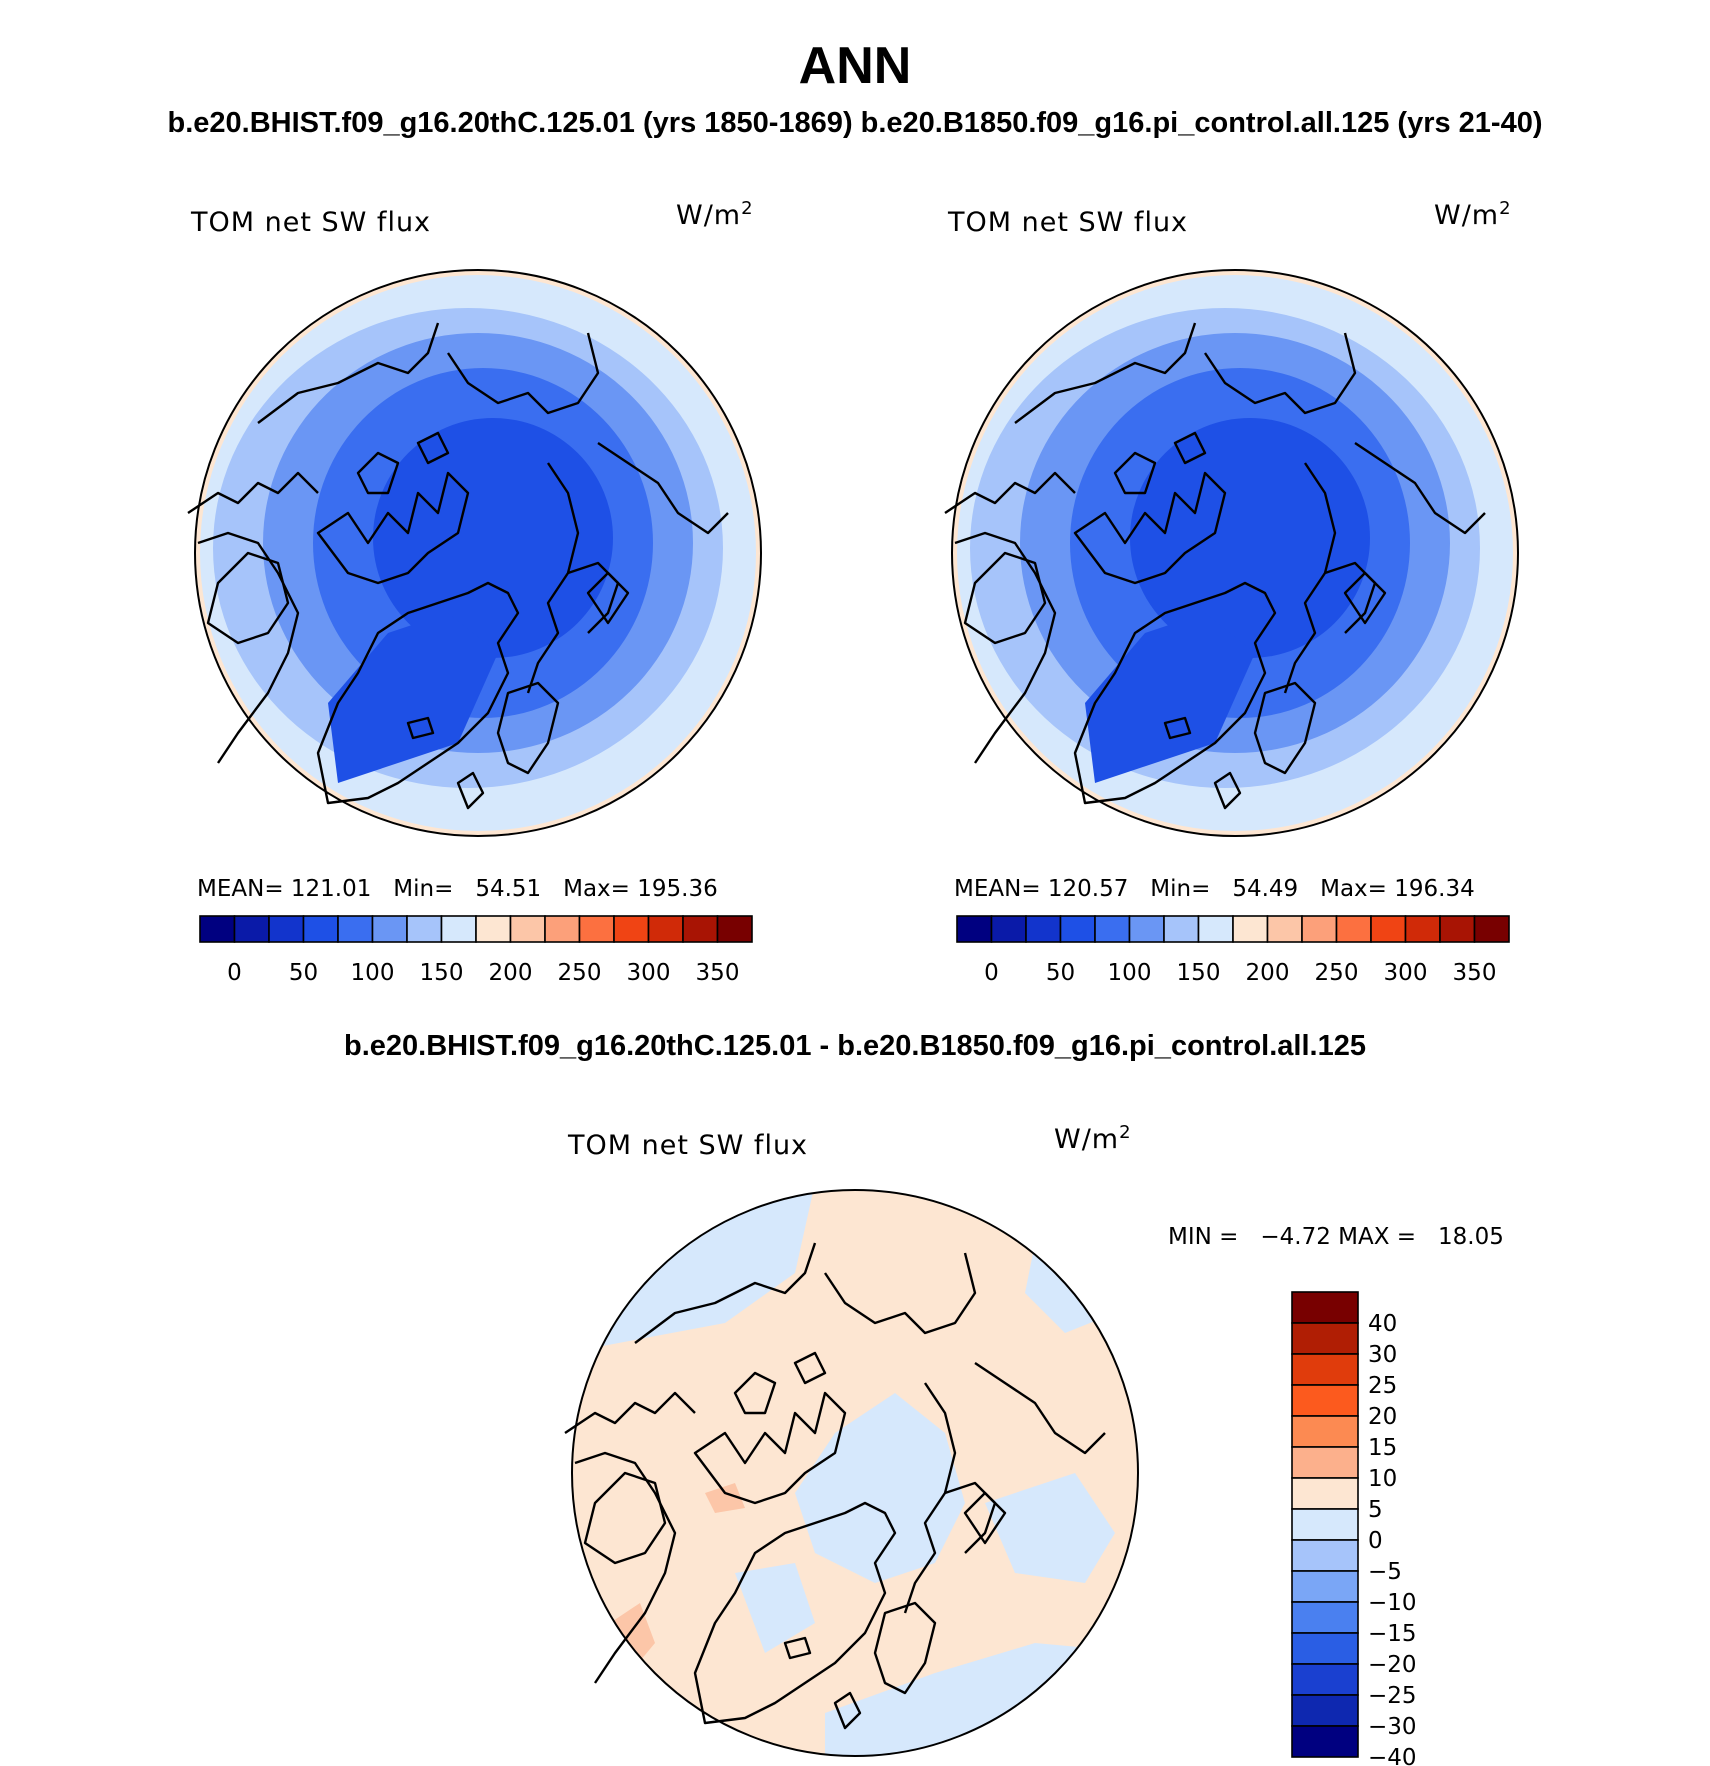 Image resolution: width=1710 pixels, height=1766 pixels. Describe the element at coordinates (1231, 553) in the screenshot. I see `panel2-polar-map` at that location.